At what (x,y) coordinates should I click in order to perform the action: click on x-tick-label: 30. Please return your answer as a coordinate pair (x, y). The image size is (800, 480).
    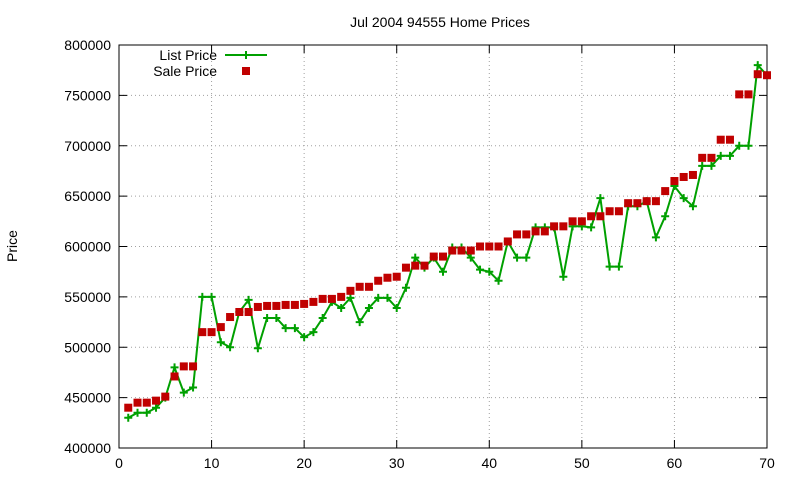
    Looking at the image, I should click on (397, 463).